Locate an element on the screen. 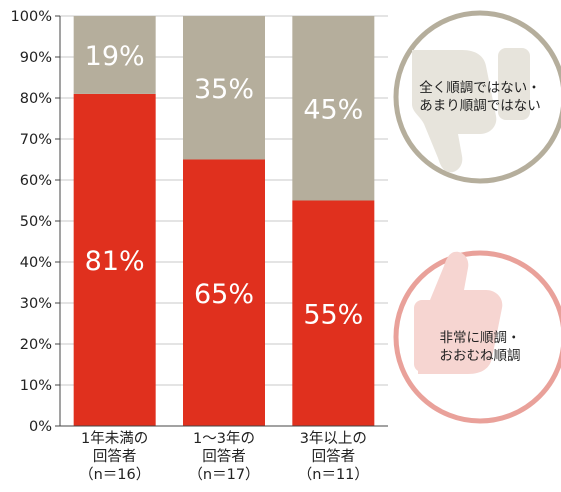  y-tick-label: 10% is located at coordinates (36, 386).